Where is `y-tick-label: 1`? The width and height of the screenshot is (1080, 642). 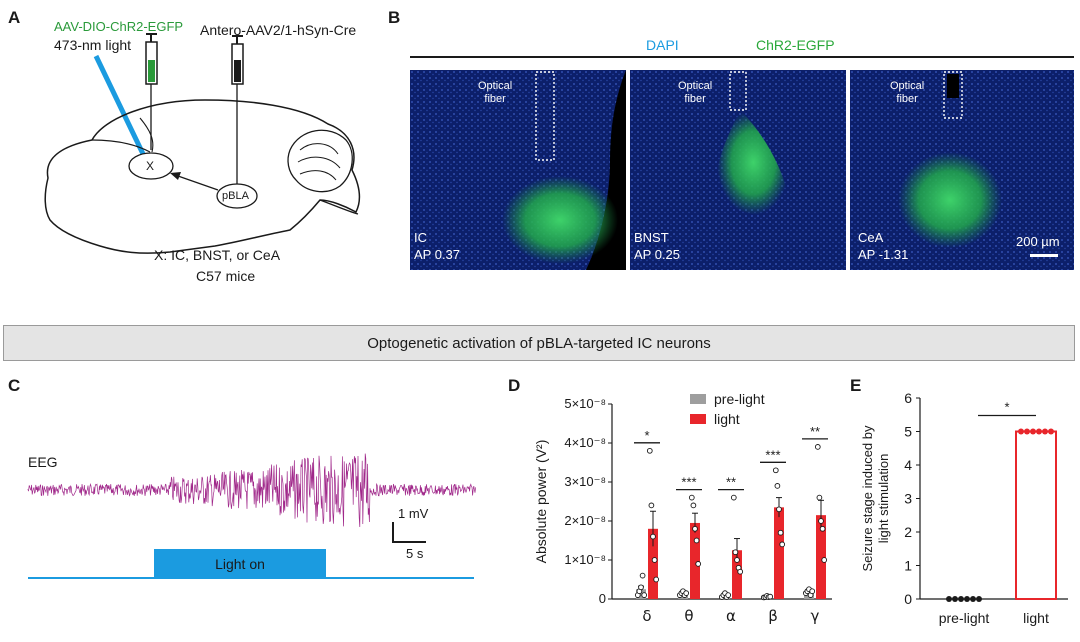
y-tick-label: 1 is located at coordinates (908, 566).